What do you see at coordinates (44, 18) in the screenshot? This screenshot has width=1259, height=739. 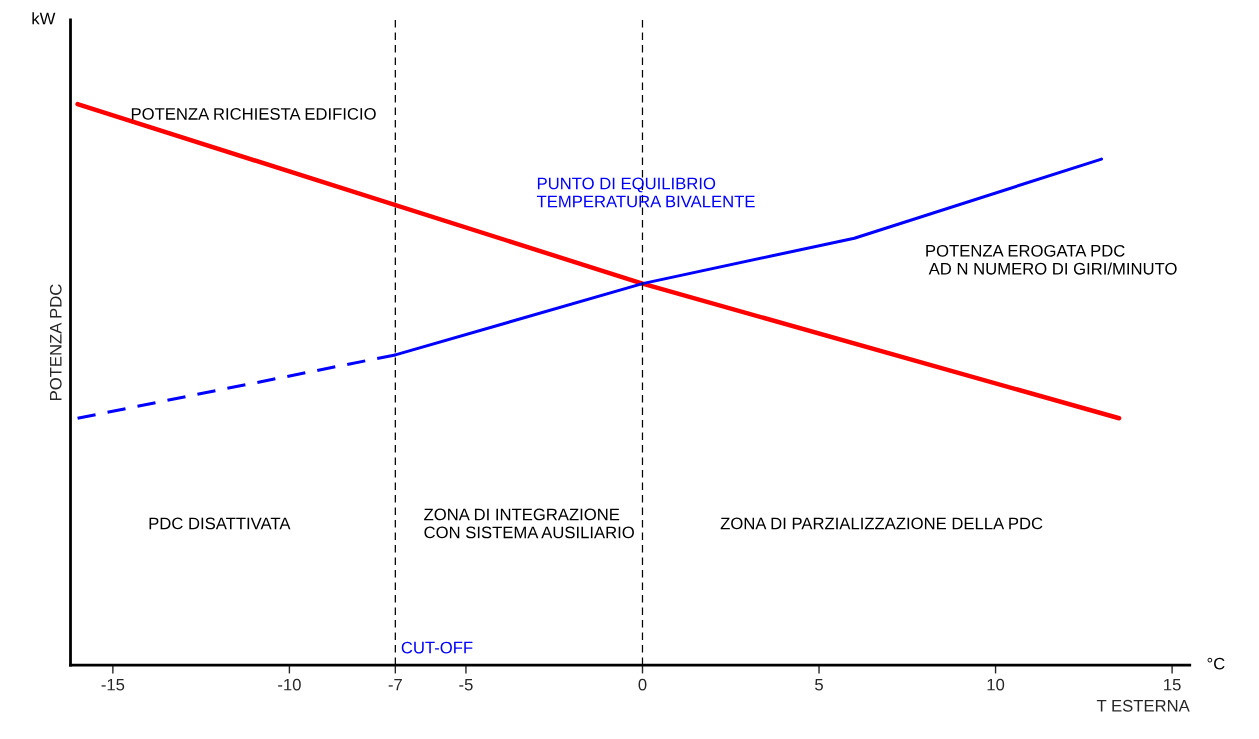 I see `text: kW` at bounding box center [44, 18].